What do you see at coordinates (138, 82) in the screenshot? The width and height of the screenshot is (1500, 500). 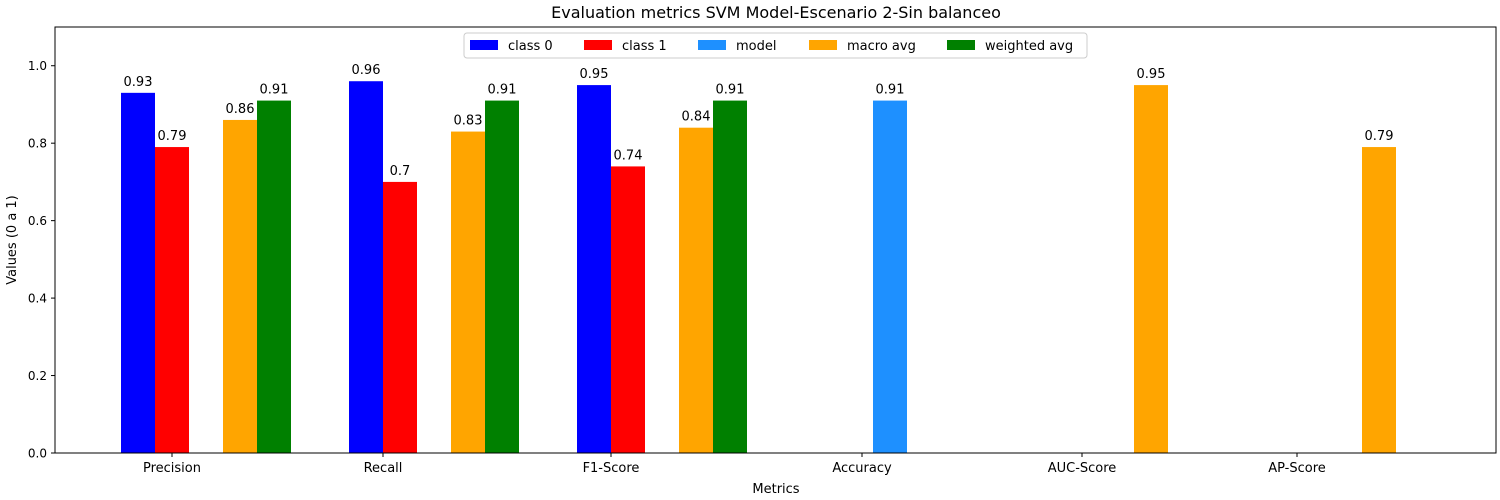 I see `bar-value-label: 0.93` at bounding box center [138, 82].